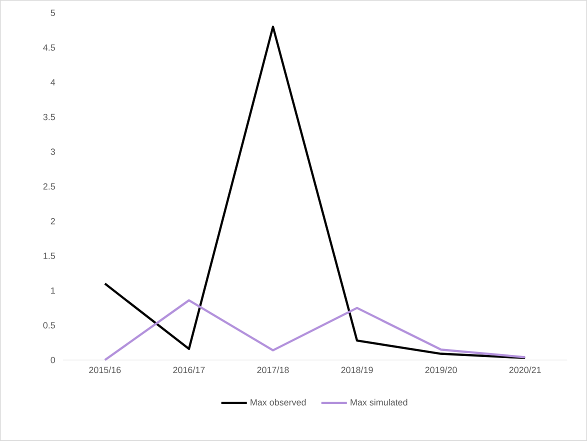 The image size is (587, 441). Describe the element at coordinates (49, 117) in the screenshot. I see `y-tick-label: 3.5` at that location.